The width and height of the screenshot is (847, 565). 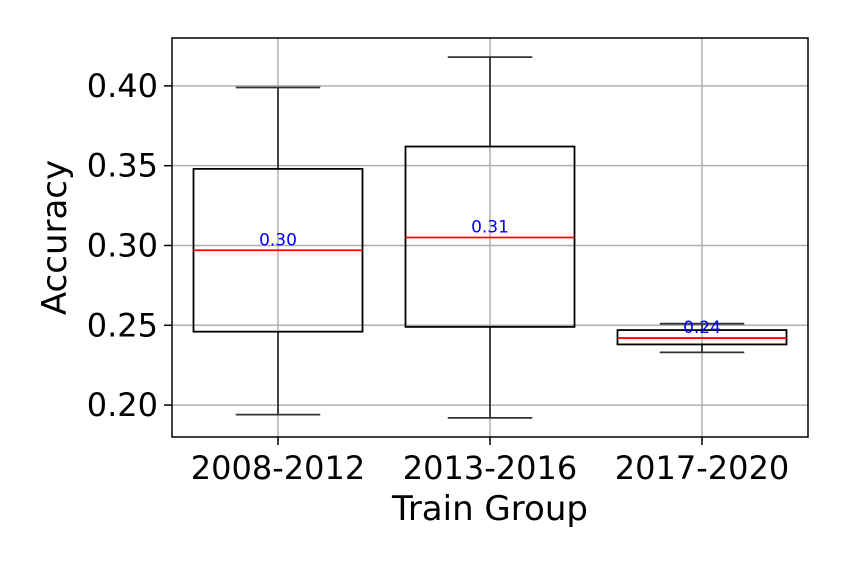 What do you see at coordinates (702, 328) in the screenshot?
I see `median-label: 0.24` at bounding box center [702, 328].